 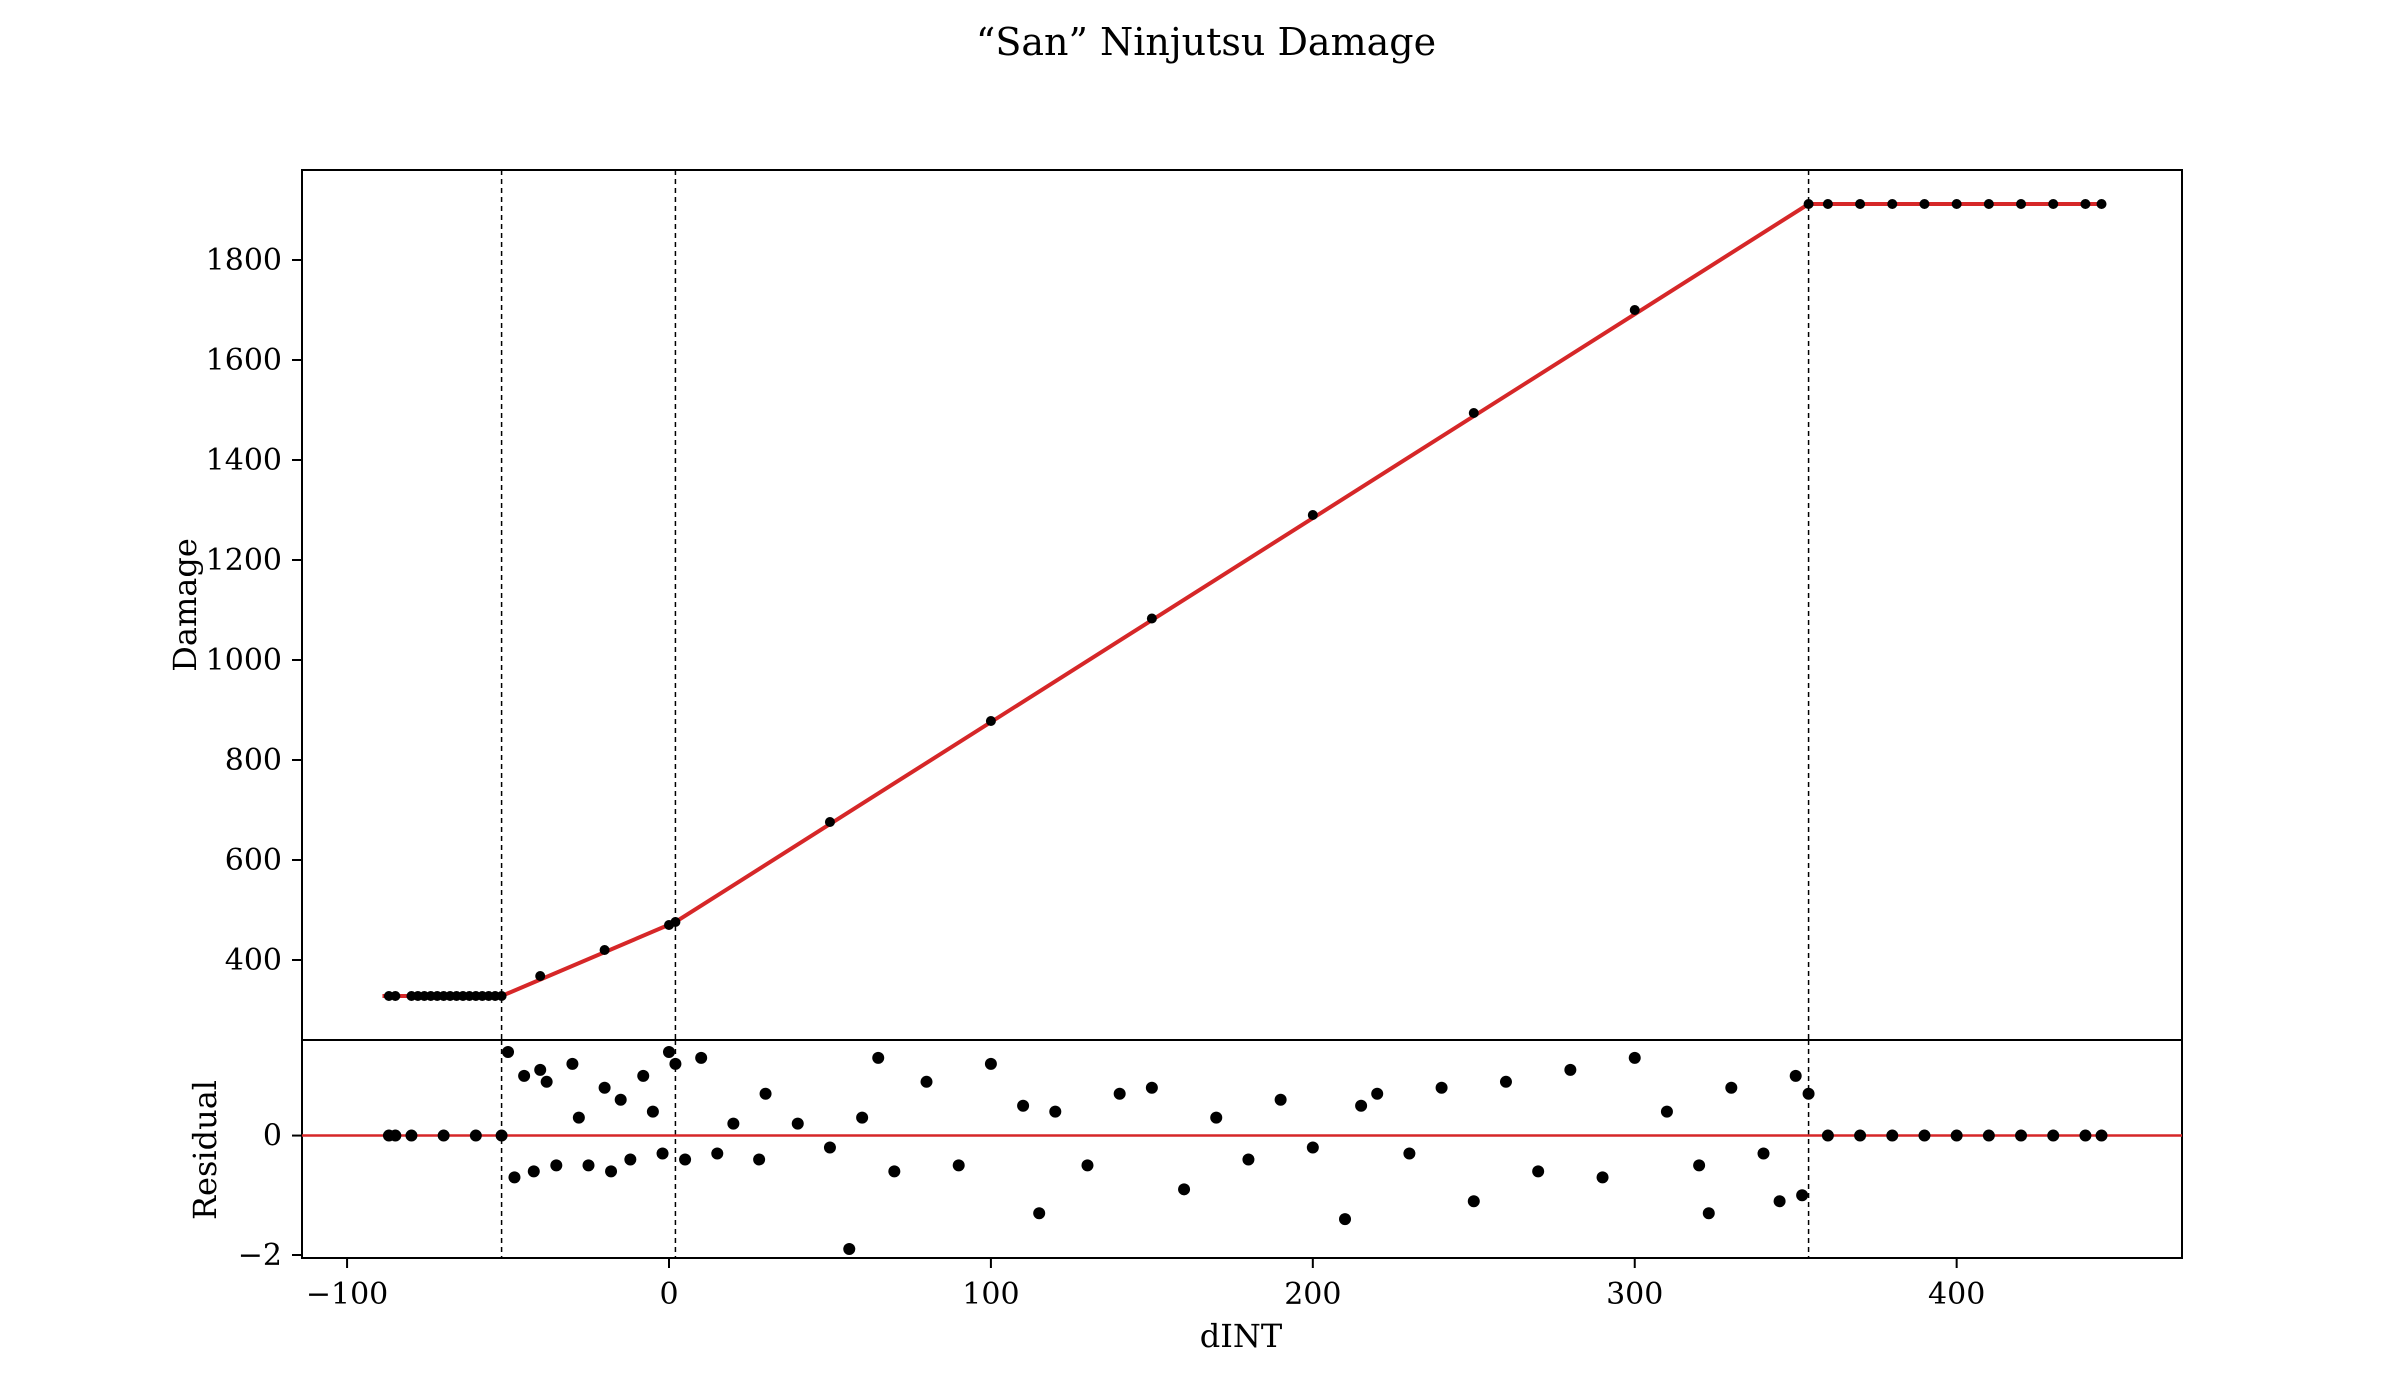 What do you see at coordinates (990, 1294) in the screenshot?
I see `xtick-label: 100` at bounding box center [990, 1294].